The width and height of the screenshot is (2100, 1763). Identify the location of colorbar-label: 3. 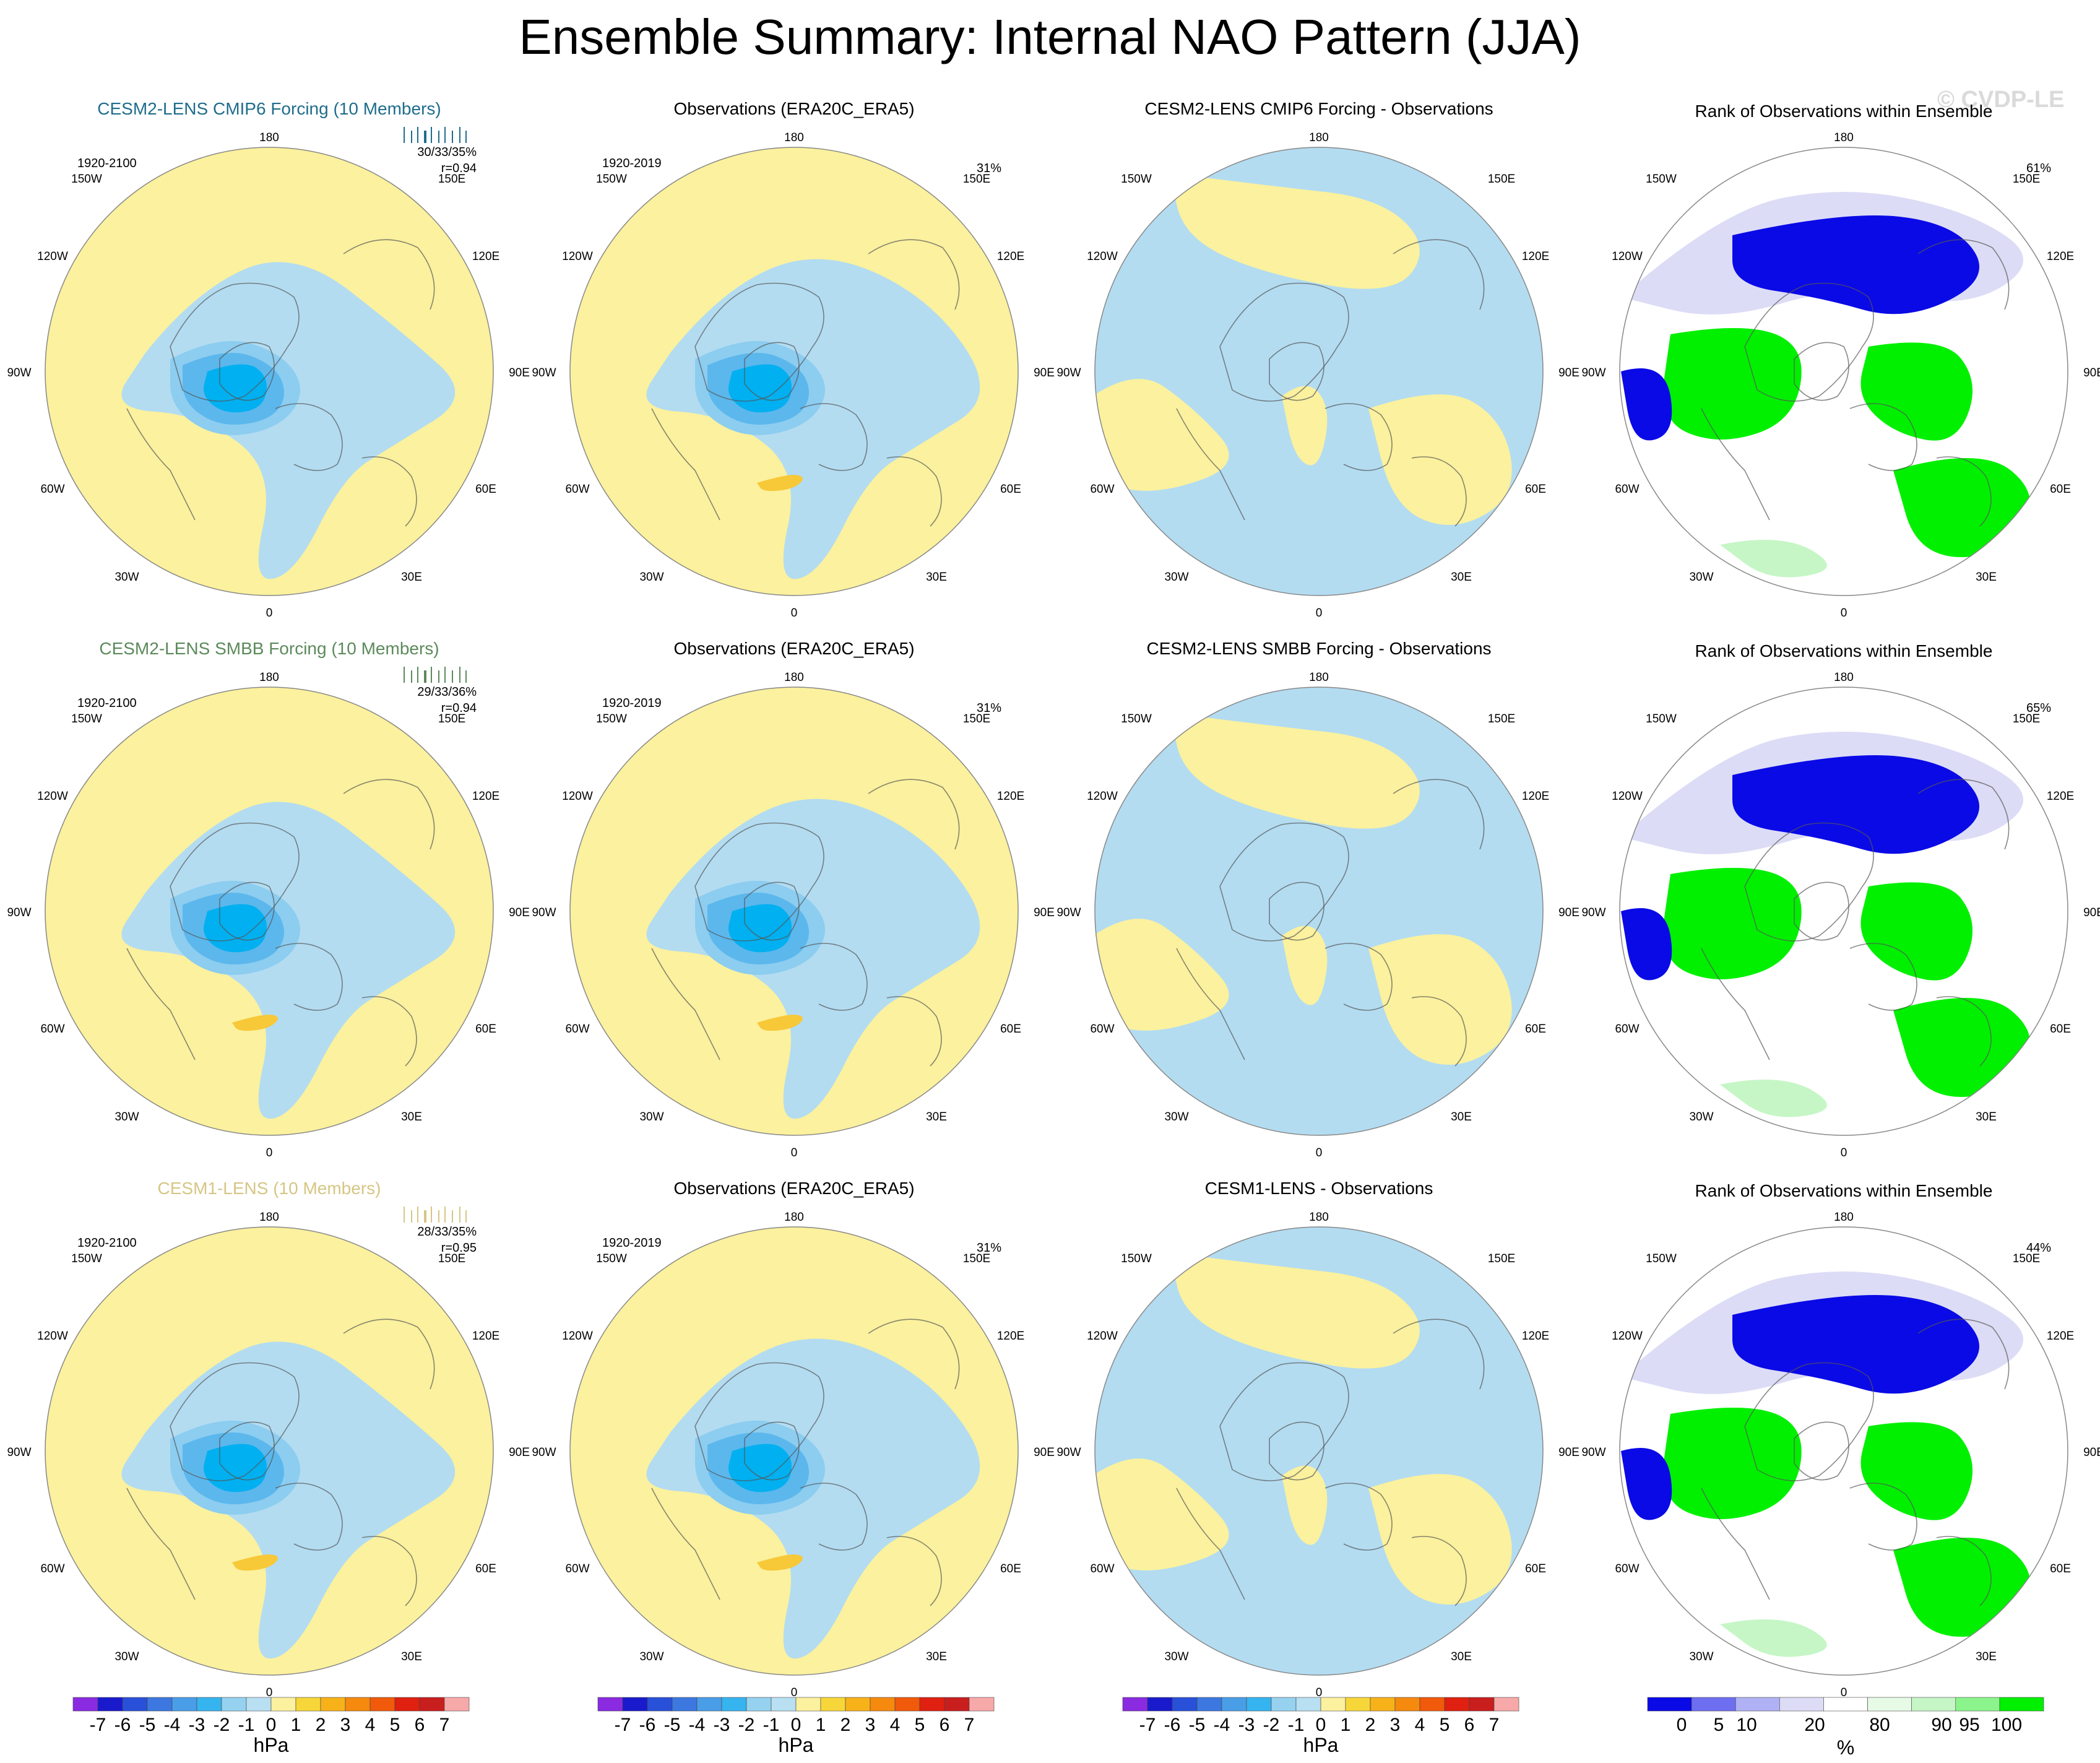
(345, 1725).